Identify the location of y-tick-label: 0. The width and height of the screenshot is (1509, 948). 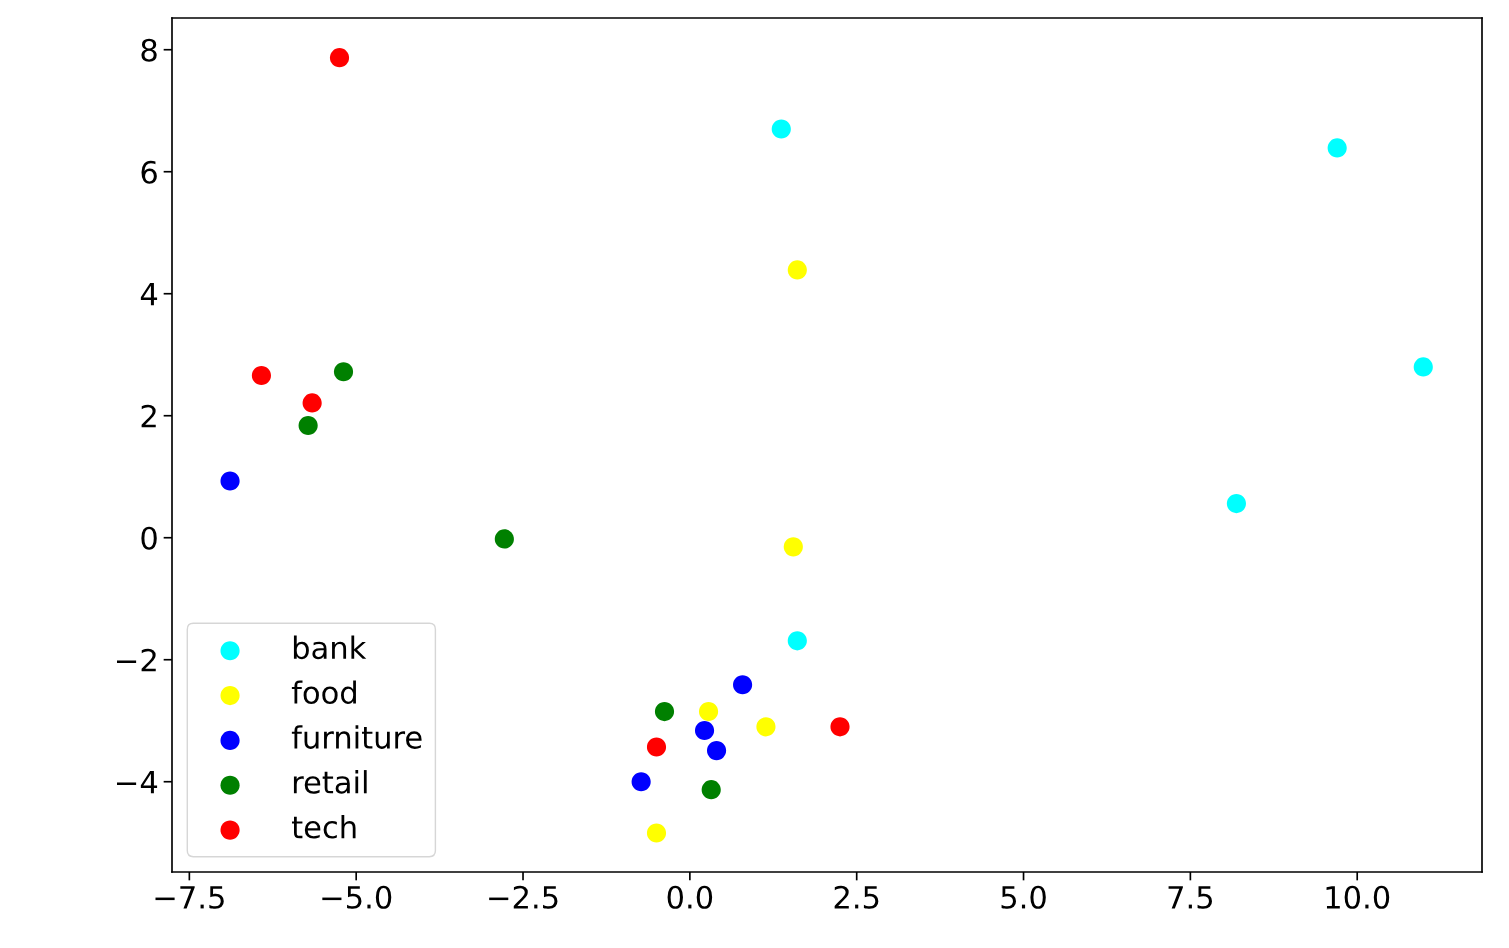
(149, 538).